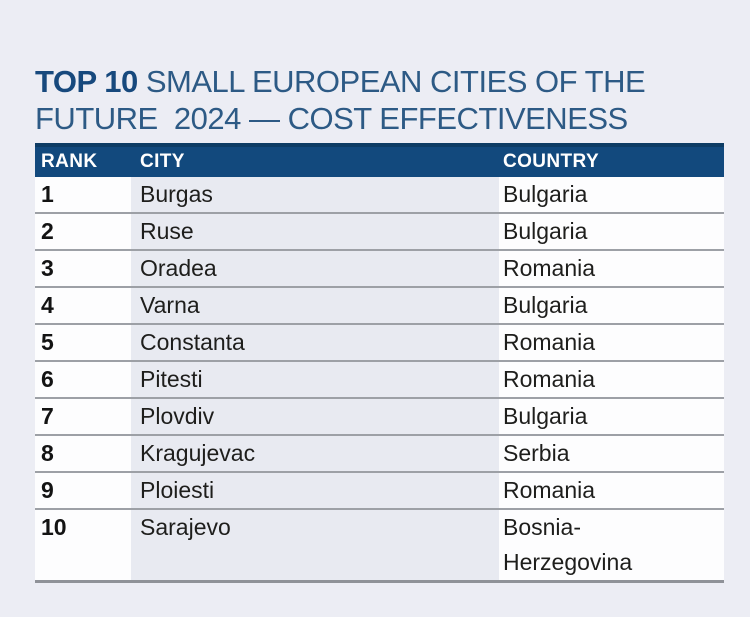 Image resolution: width=750 pixels, height=617 pixels. I want to click on table-row: 2 Ruse Bulgaria, so click(379, 232).